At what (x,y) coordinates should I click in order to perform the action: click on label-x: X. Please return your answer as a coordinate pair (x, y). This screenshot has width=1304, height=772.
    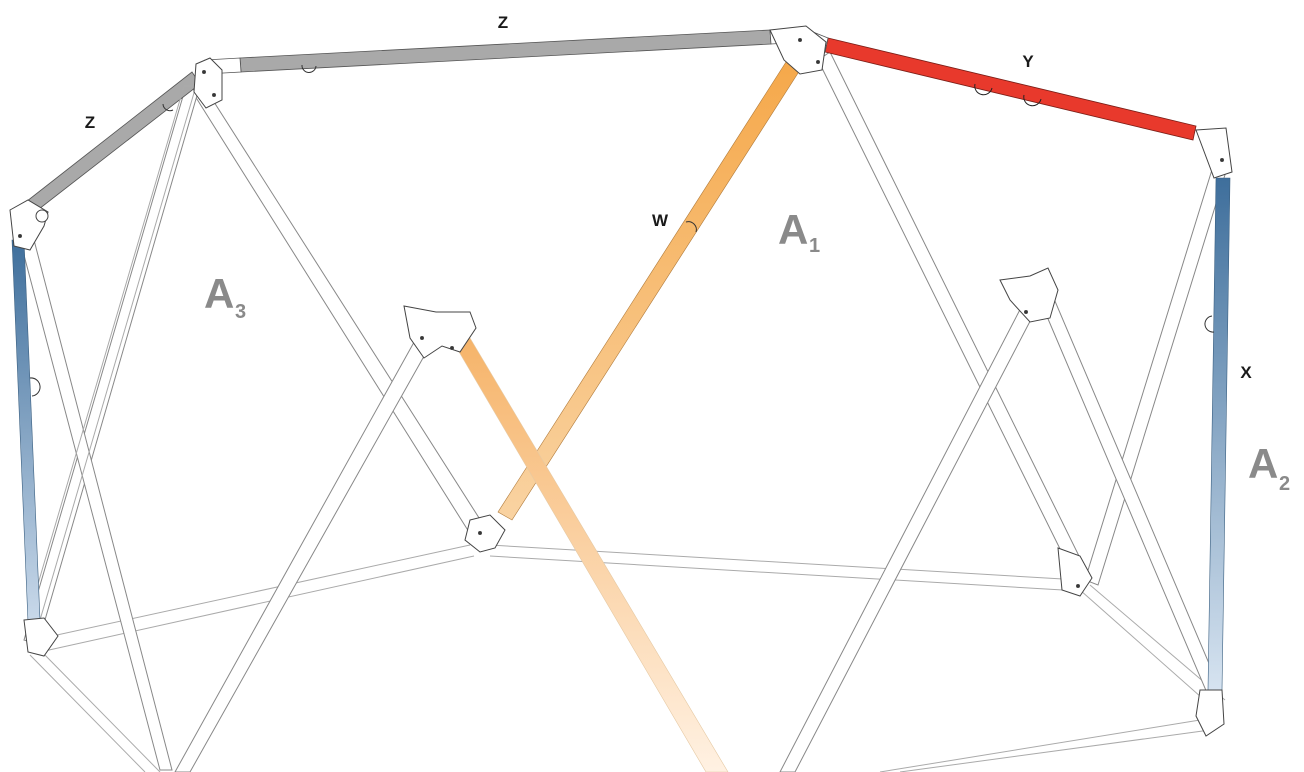
    Looking at the image, I should click on (1246, 372).